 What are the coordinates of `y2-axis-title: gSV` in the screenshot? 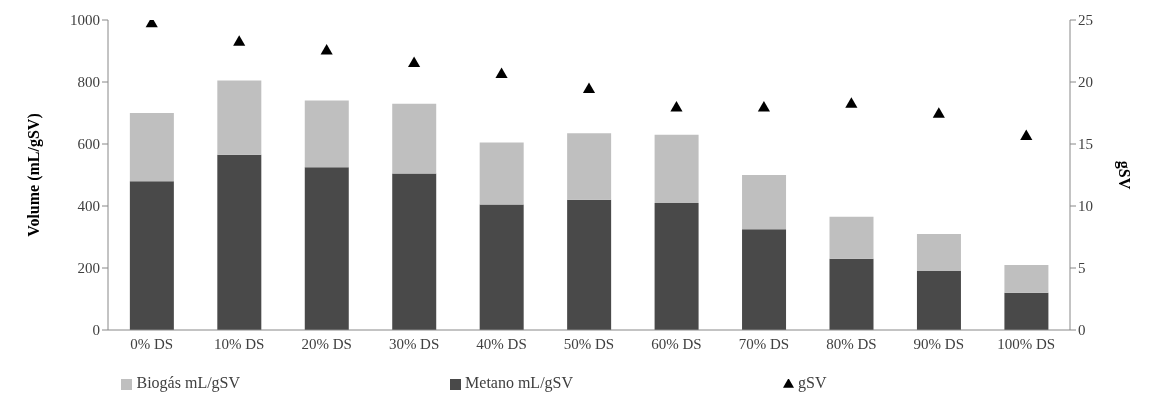 It's located at (1124, 175).